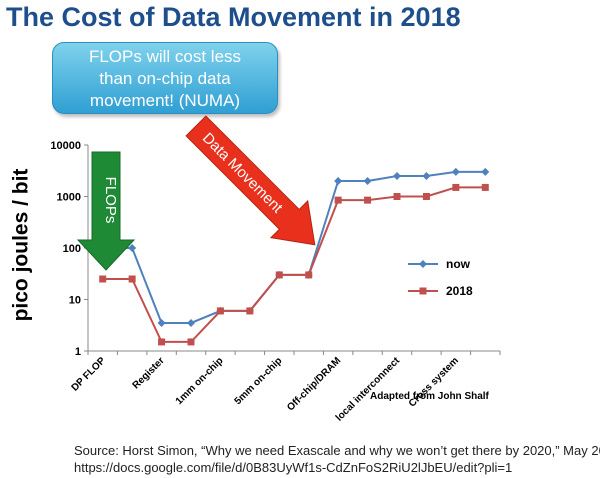 The width and height of the screenshot is (600, 478). Describe the element at coordinates (200, 381) in the screenshot. I see `x-tick-label: 1mm on-chip` at that location.